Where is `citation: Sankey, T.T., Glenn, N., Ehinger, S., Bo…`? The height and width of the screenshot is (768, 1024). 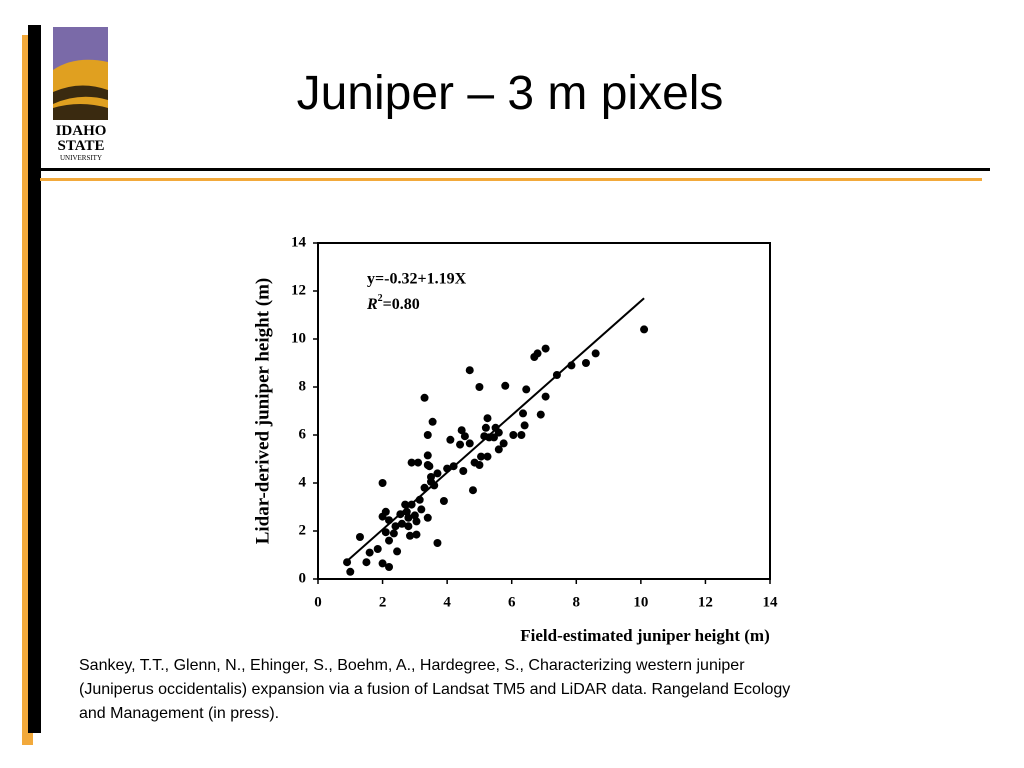 citation: Sankey, T.T., Glenn, N., Ehinger, S., Bo… is located at coordinates (434, 690).